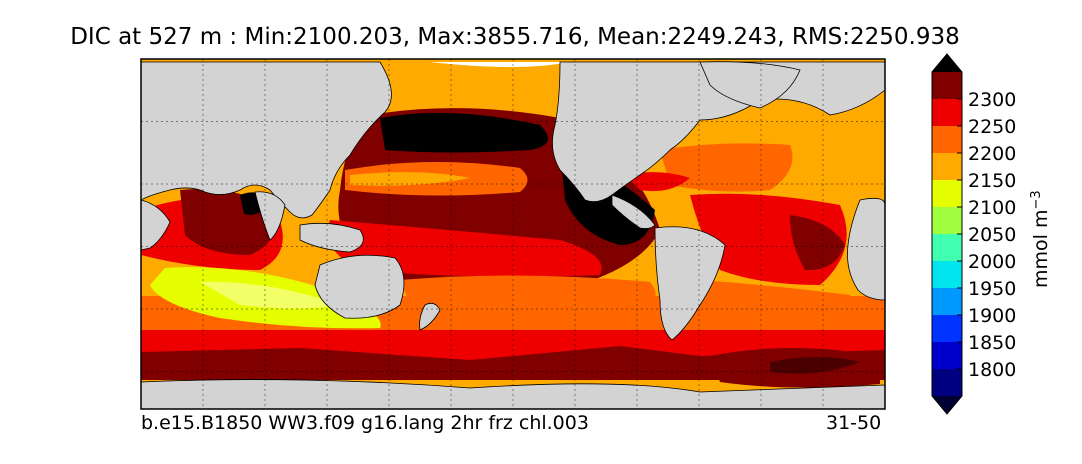 The image size is (1082, 464). I want to click on colorbar-tick-label: 1800, so click(992, 370).